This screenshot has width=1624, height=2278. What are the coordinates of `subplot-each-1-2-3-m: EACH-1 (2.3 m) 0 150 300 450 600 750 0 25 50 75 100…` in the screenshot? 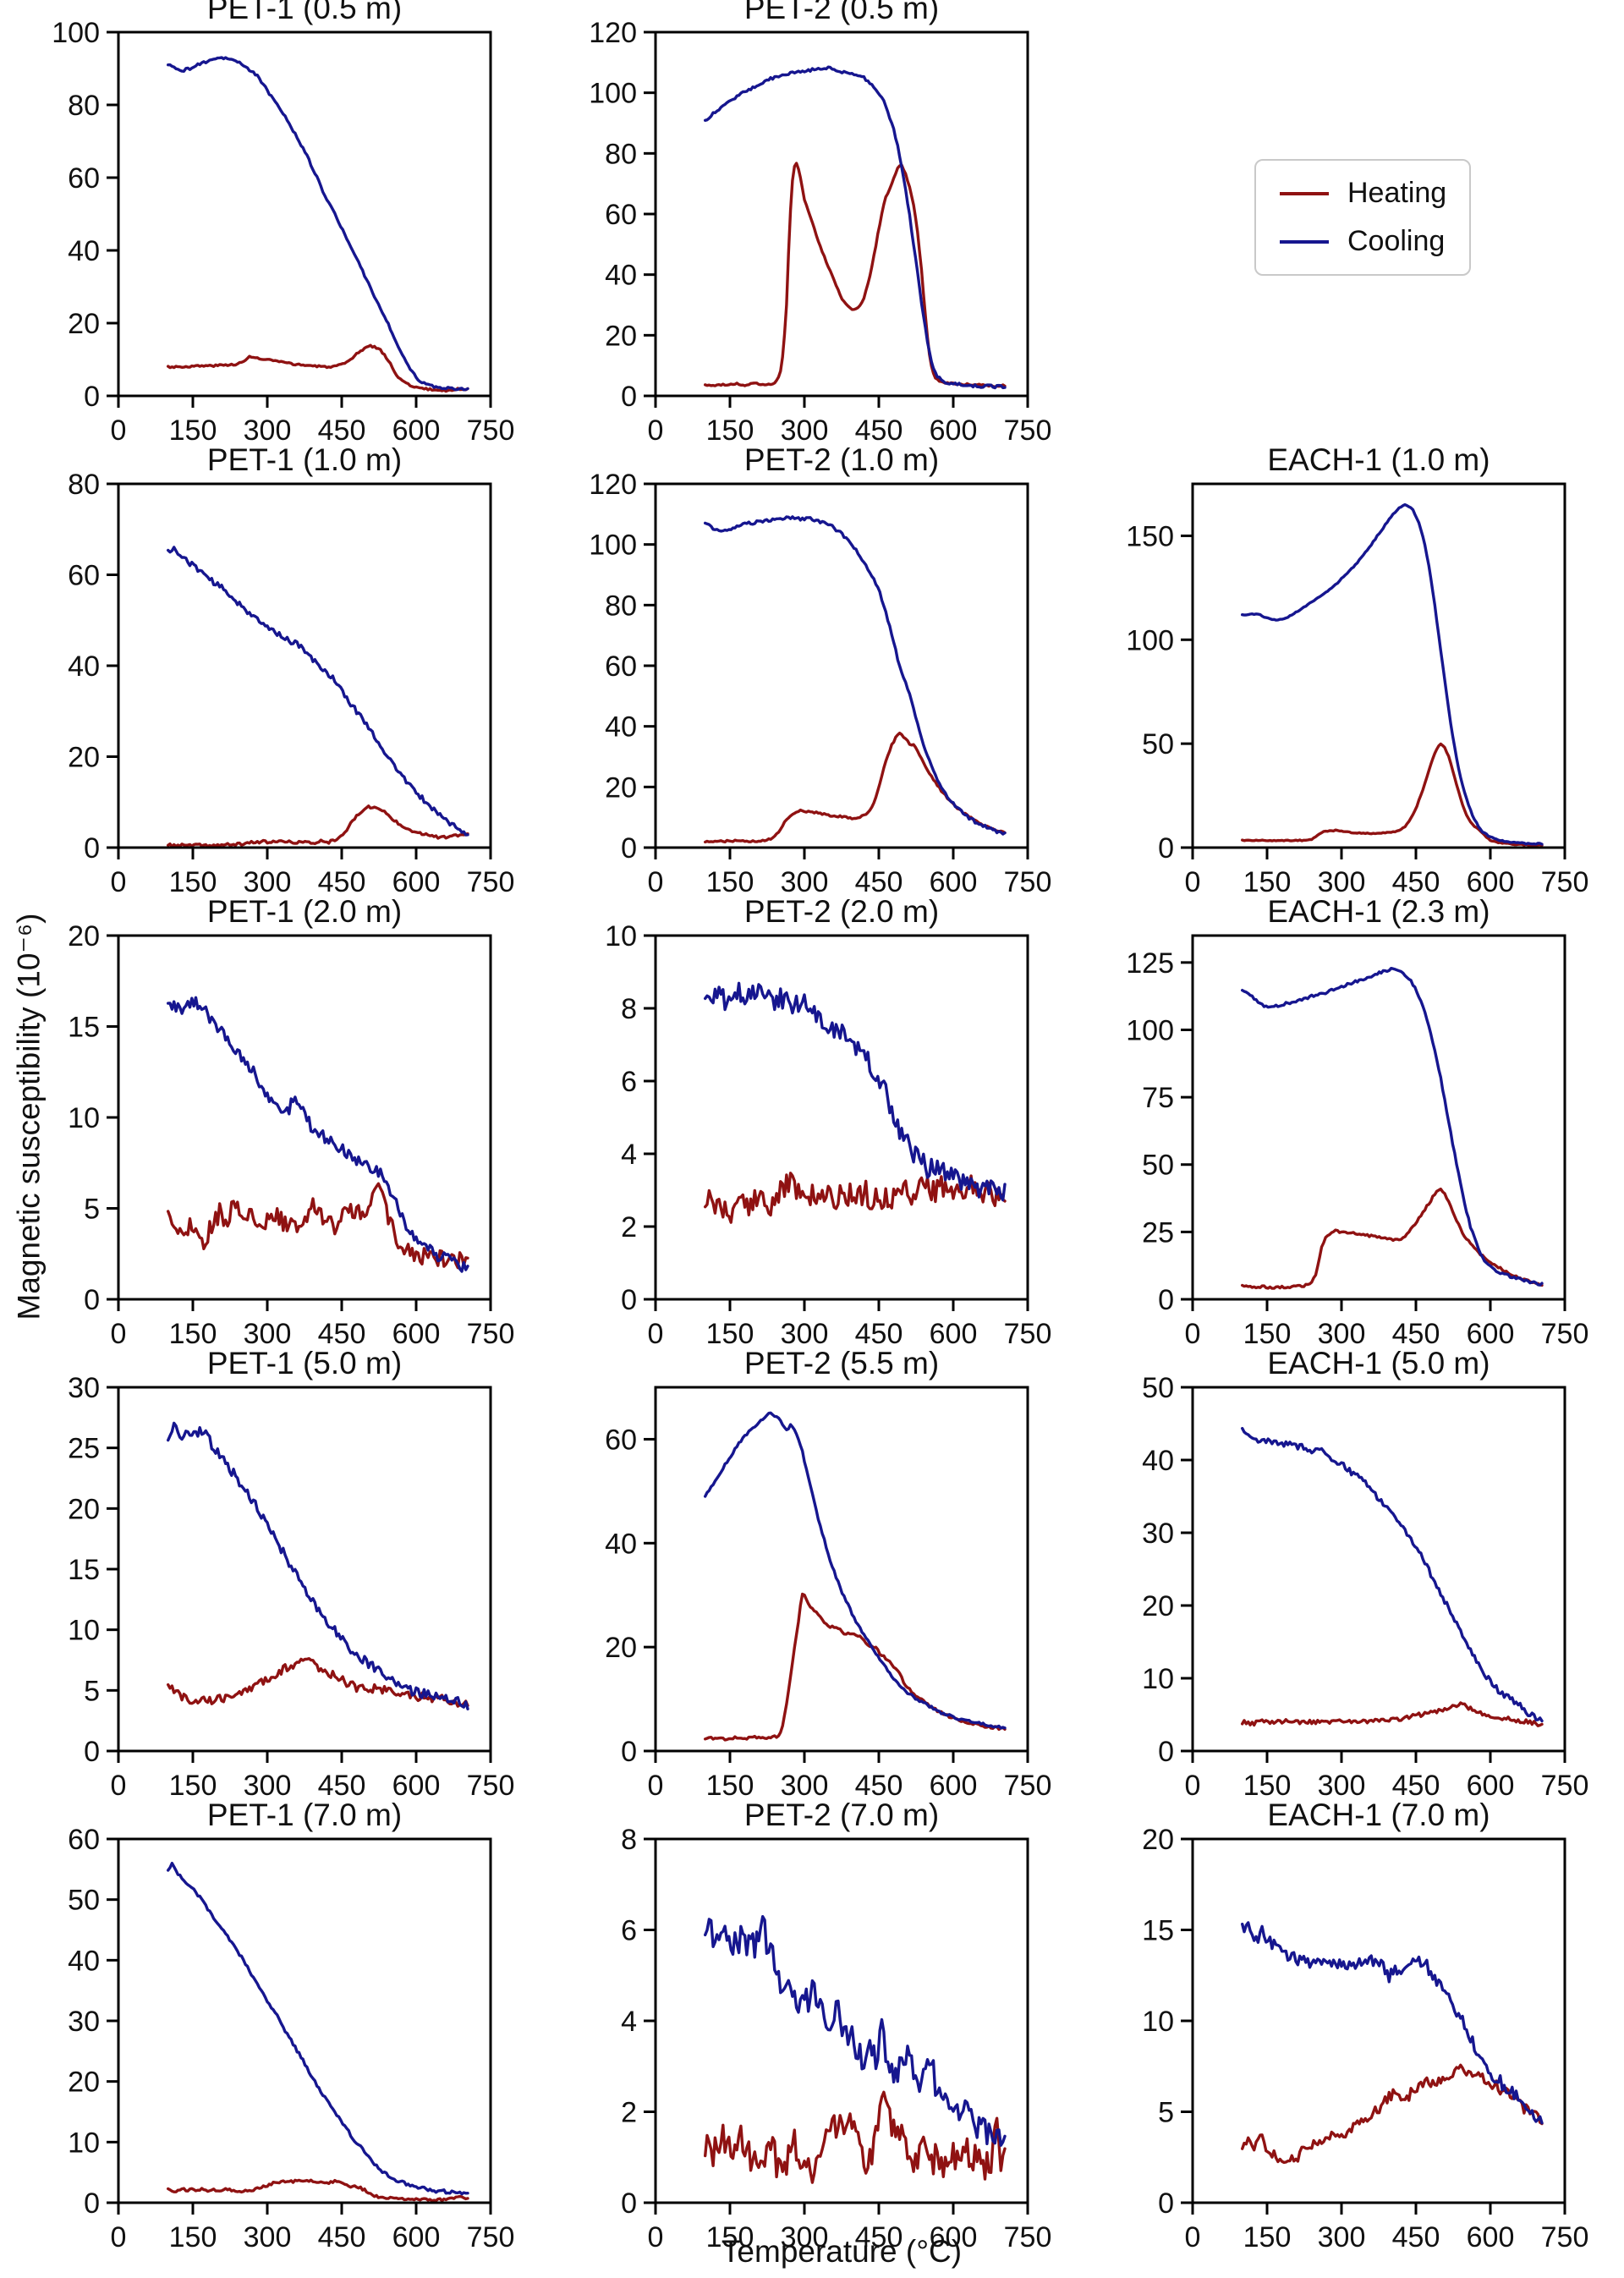 It's located at (1357, 1122).